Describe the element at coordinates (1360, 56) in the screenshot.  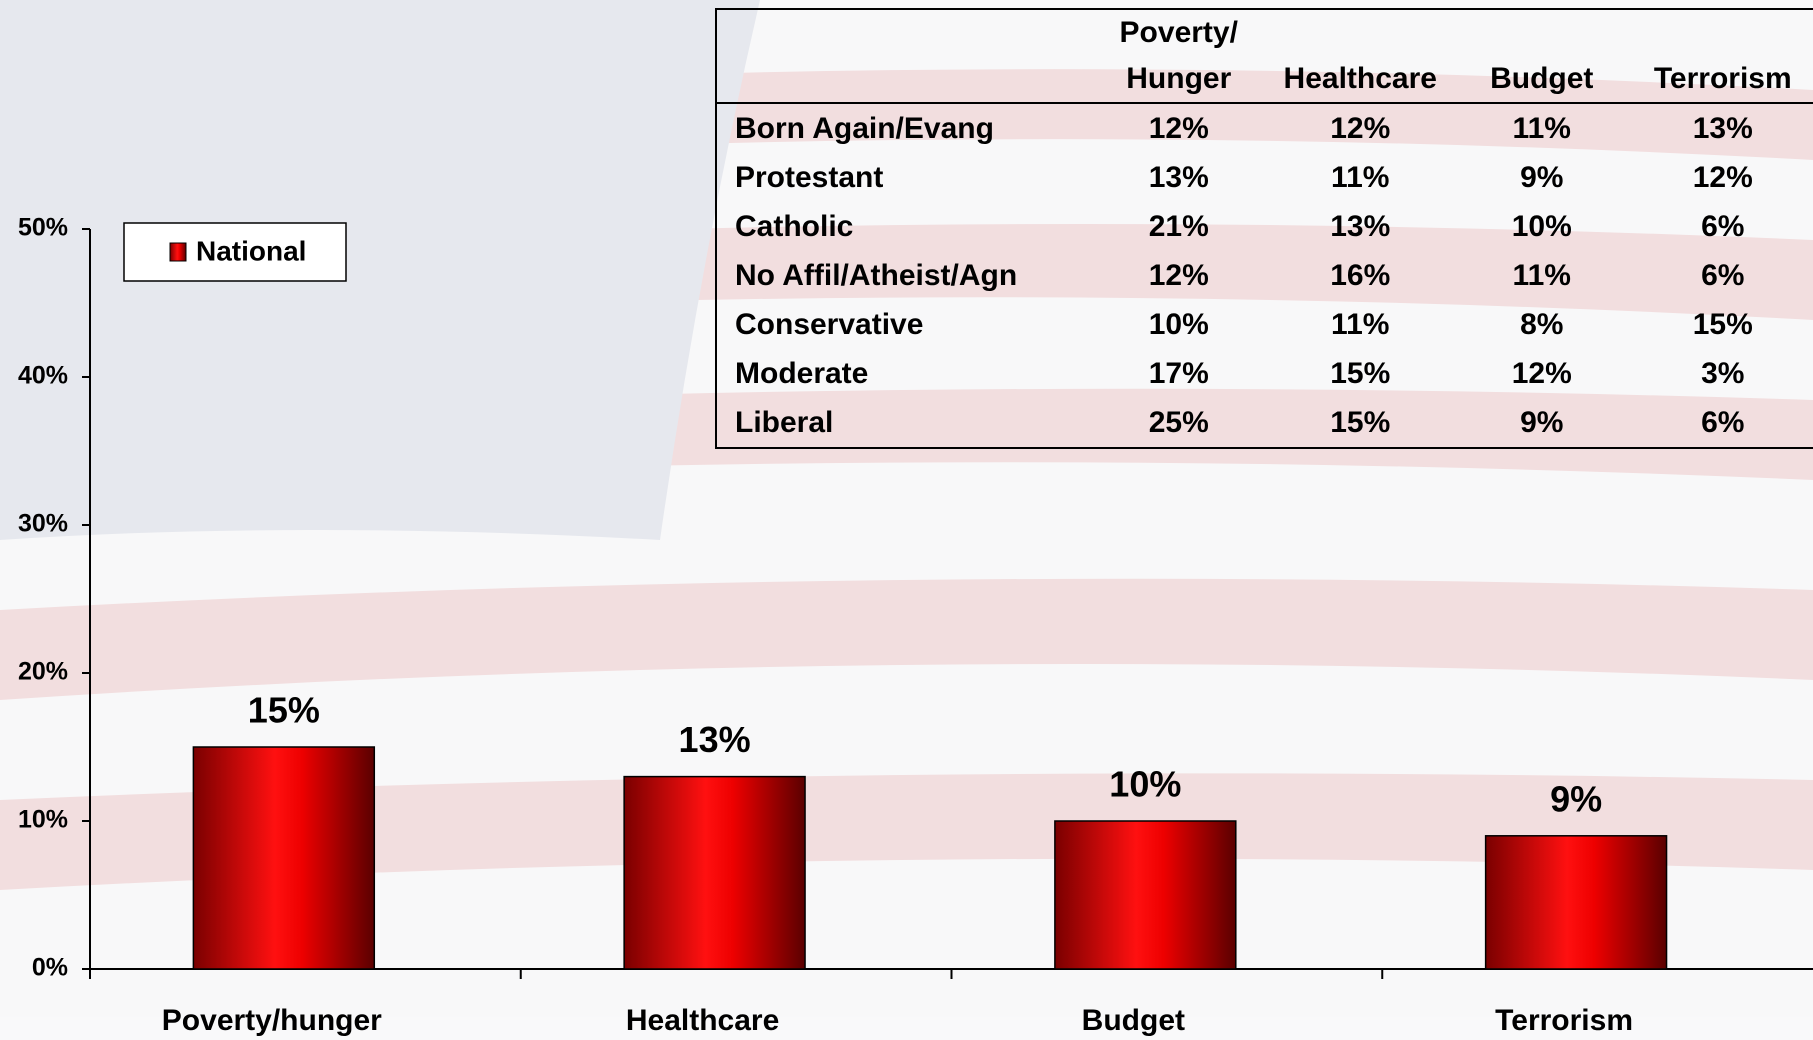
I see `column-header: Healthcare` at that location.